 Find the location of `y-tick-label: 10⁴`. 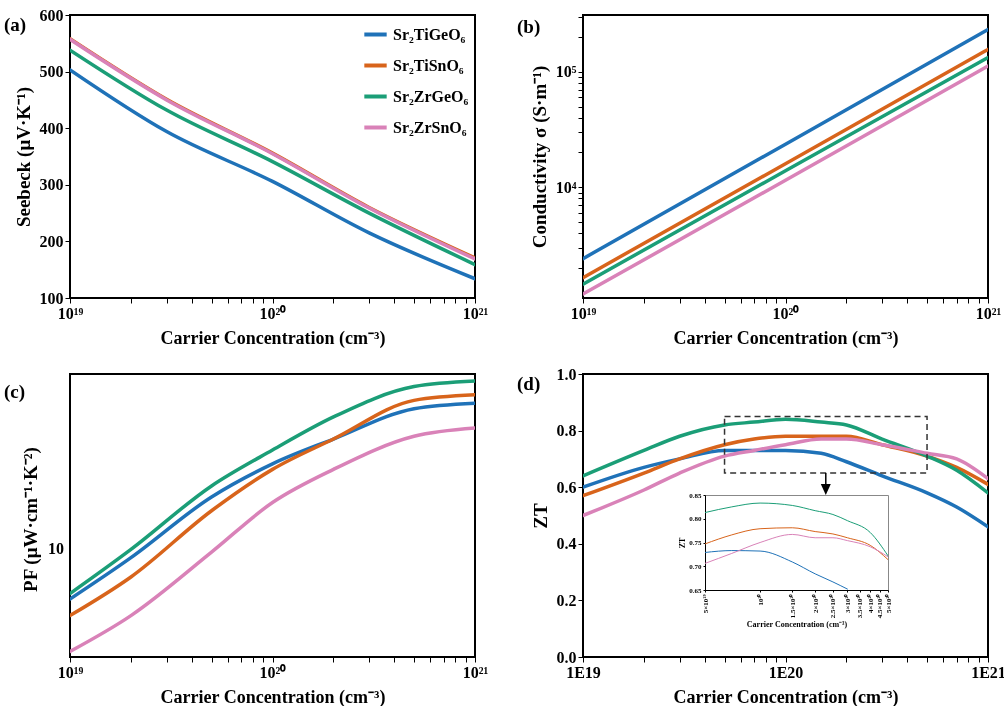

y-tick-label: 10⁴ is located at coordinates (566, 187).